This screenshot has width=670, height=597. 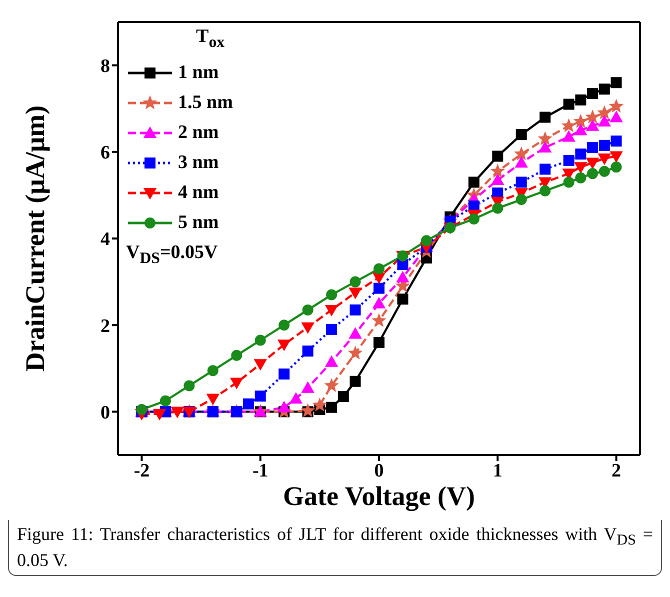 I want to click on legend-label: 1 nm, so click(x=198, y=72).